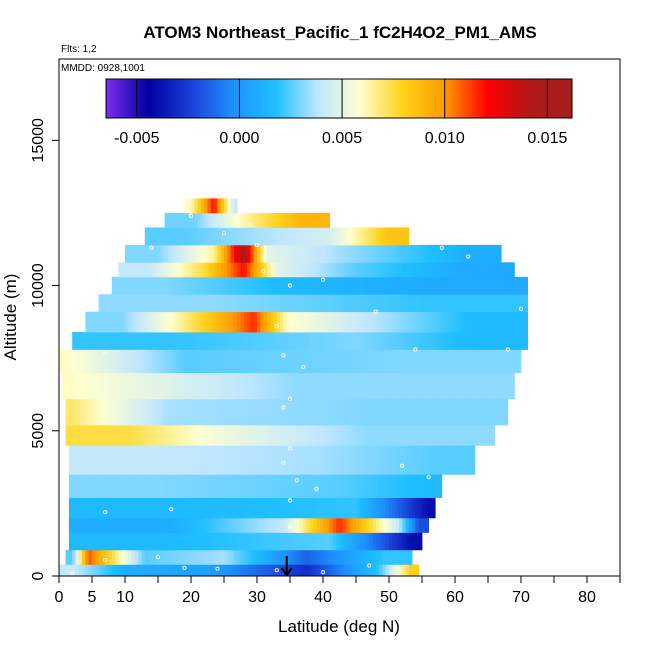 The image size is (650, 650). I want to click on sample-point, so click(290, 526).